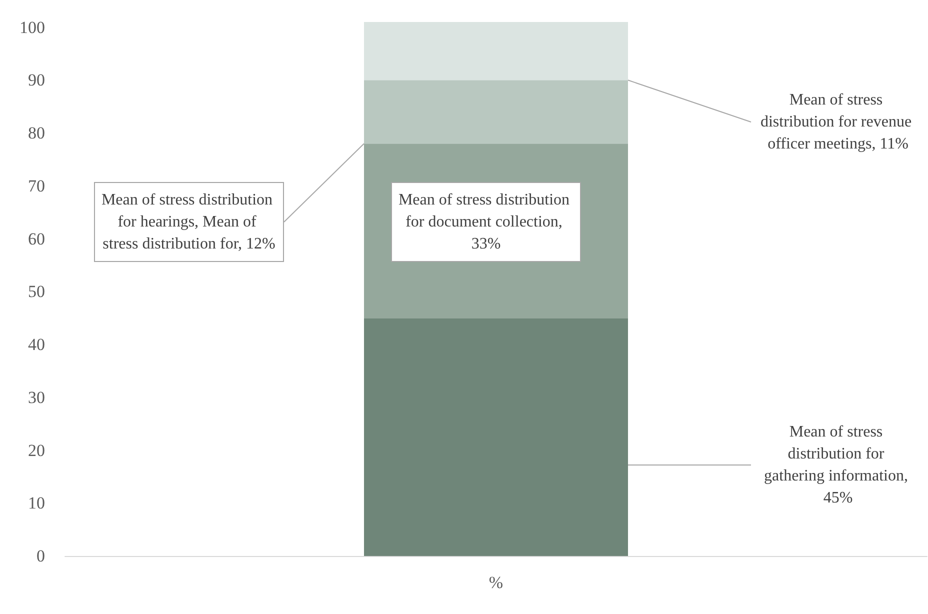  What do you see at coordinates (36, 133) in the screenshot?
I see `y-tick-label: 80` at bounding box center [36, 133].